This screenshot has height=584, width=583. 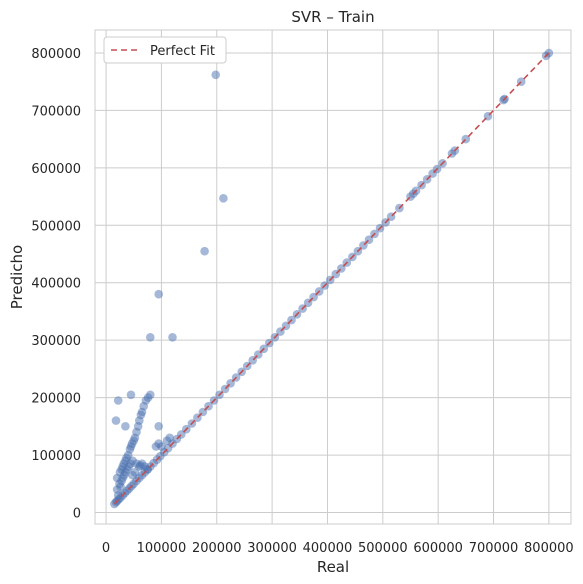 I want to click on x-axis-label: Real, so click(x=333, y=567).